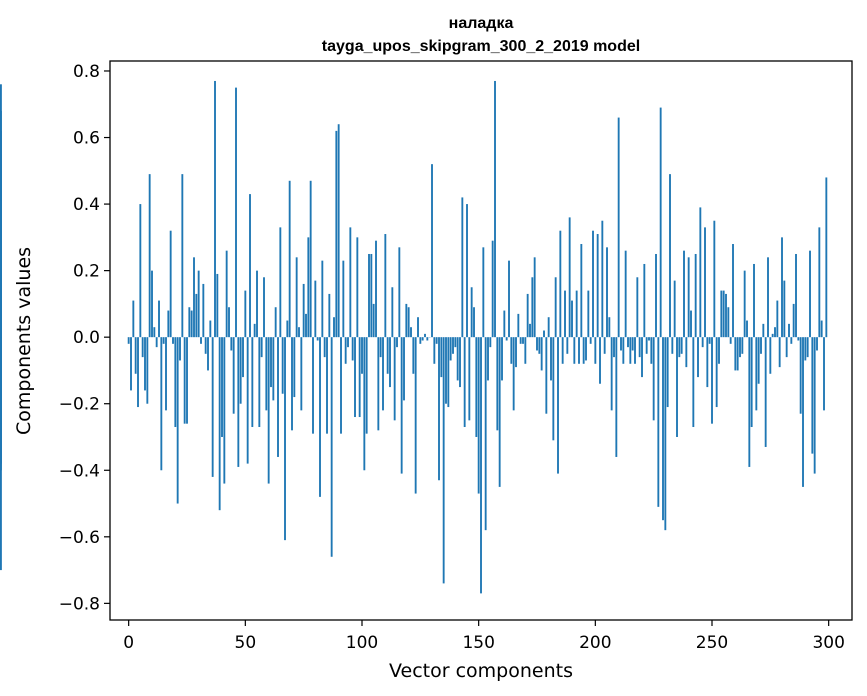 Image resolution: width=867 pixels, height=696 pixels. Describe the element at coordinates (712, 643) in the screenshot. I see `x-tick-label: 250` at that location.